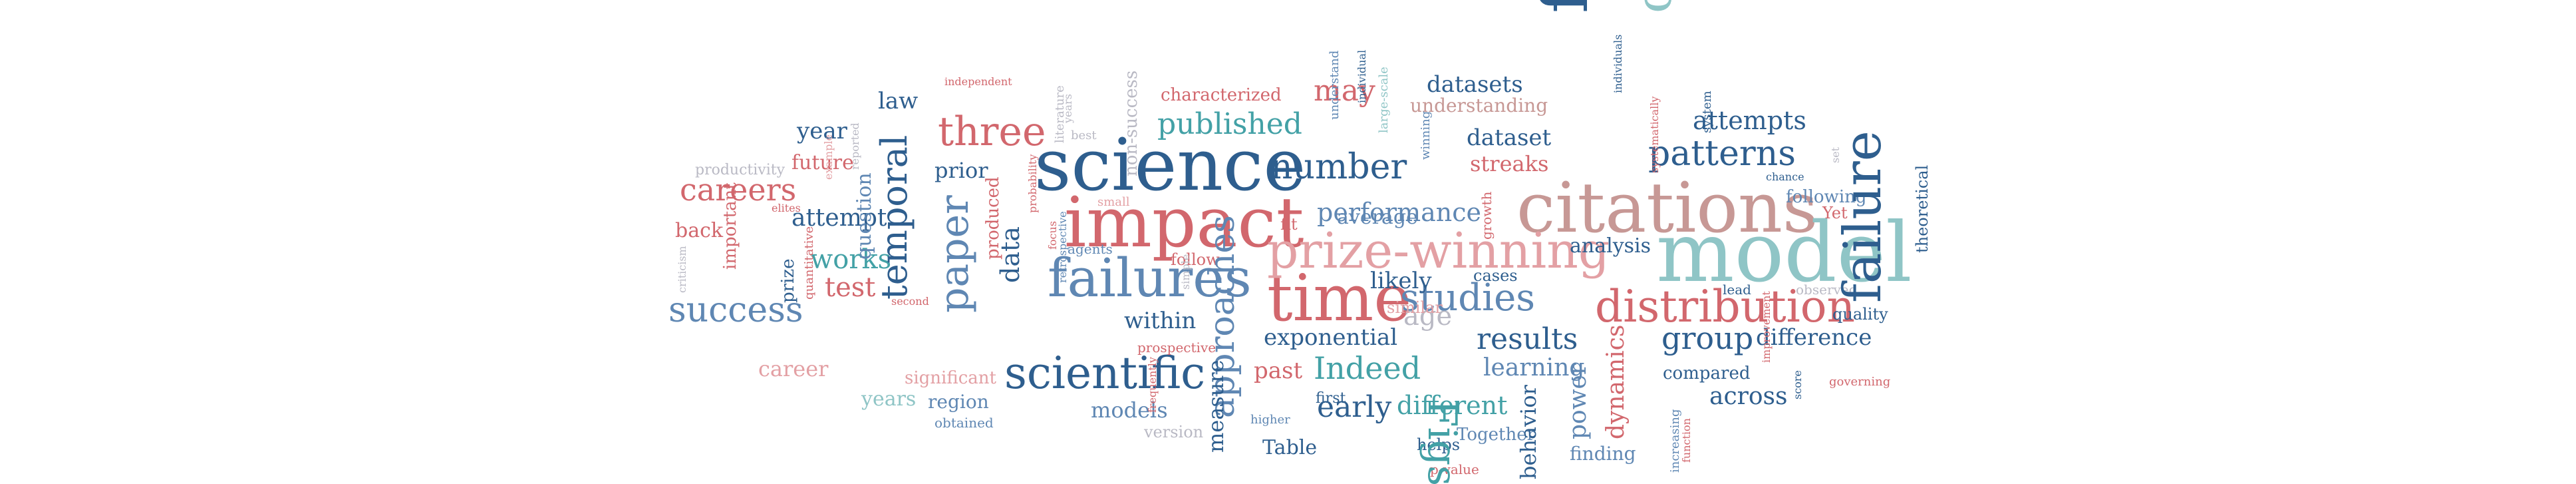  Describe the element at coordinates (1439, 444) in the screenshot. I see `word: helps` at that location.